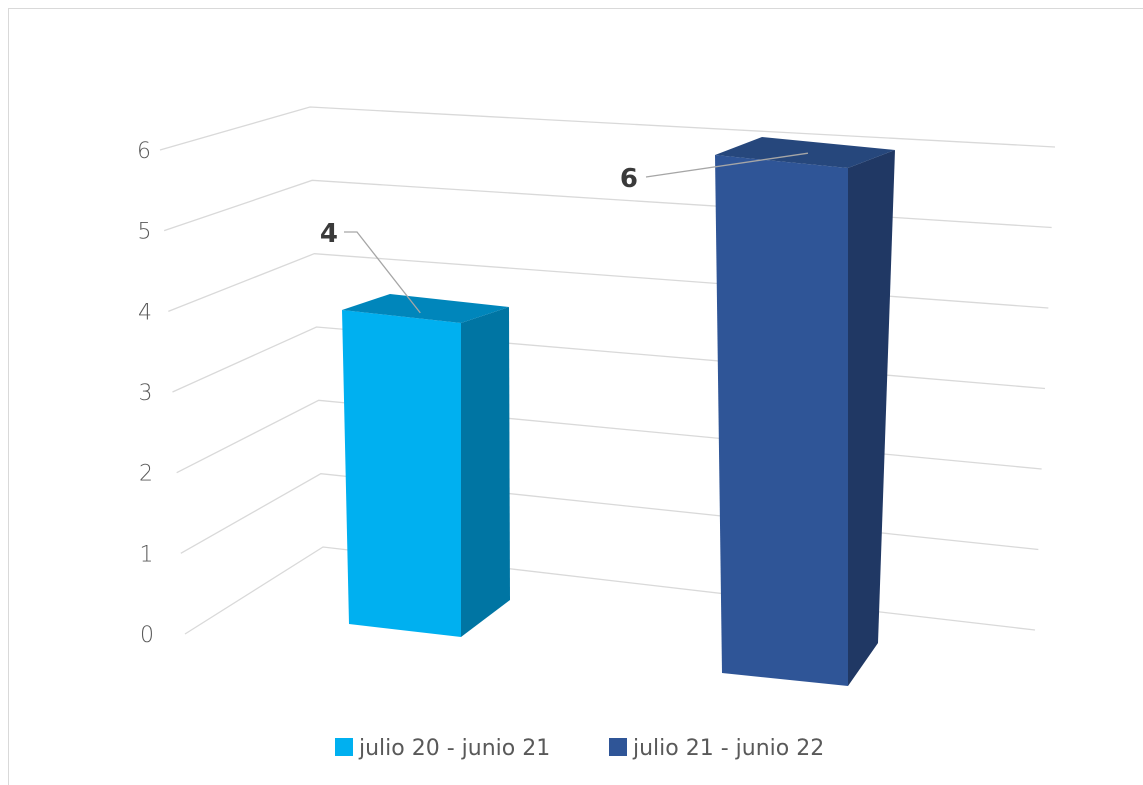 The image size is (1143, 785). I want to click on y-tick-label: 5, so click(145, 232).